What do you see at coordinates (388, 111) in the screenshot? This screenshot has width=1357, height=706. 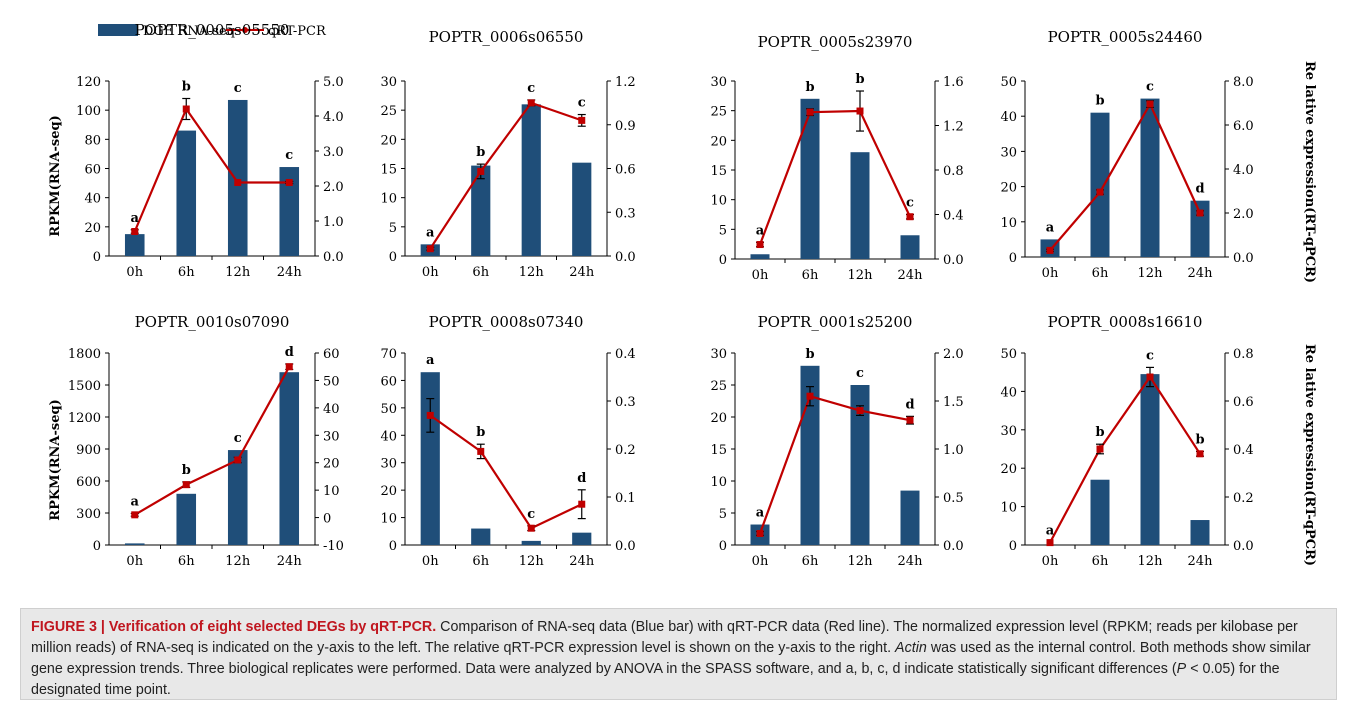 I see `left-tick-label: 25` at bounding box center [388, 111].